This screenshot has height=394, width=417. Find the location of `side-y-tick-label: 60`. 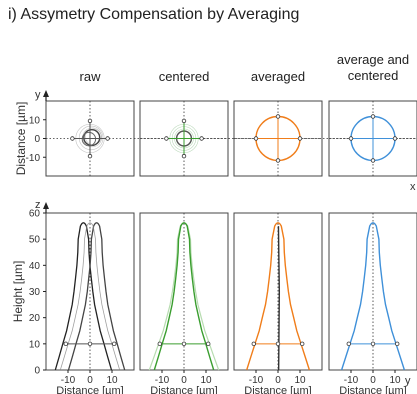

side-y-tick-label: 60 is located at coordinates (35, 214).